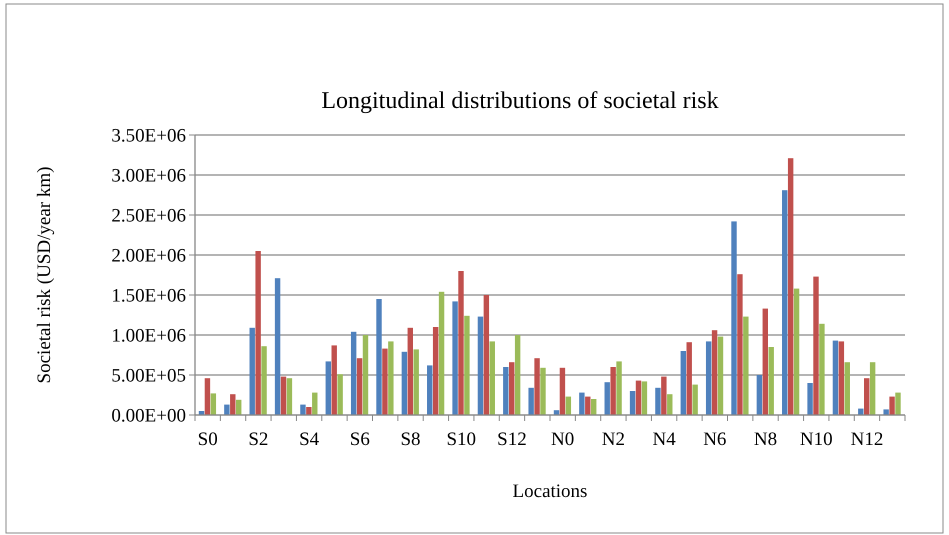 The width and height of the screenshot is (949, 535). Describe the element at coordinates (258, 439) in the screenshot. I see `x-tick-label: S2` at that location.